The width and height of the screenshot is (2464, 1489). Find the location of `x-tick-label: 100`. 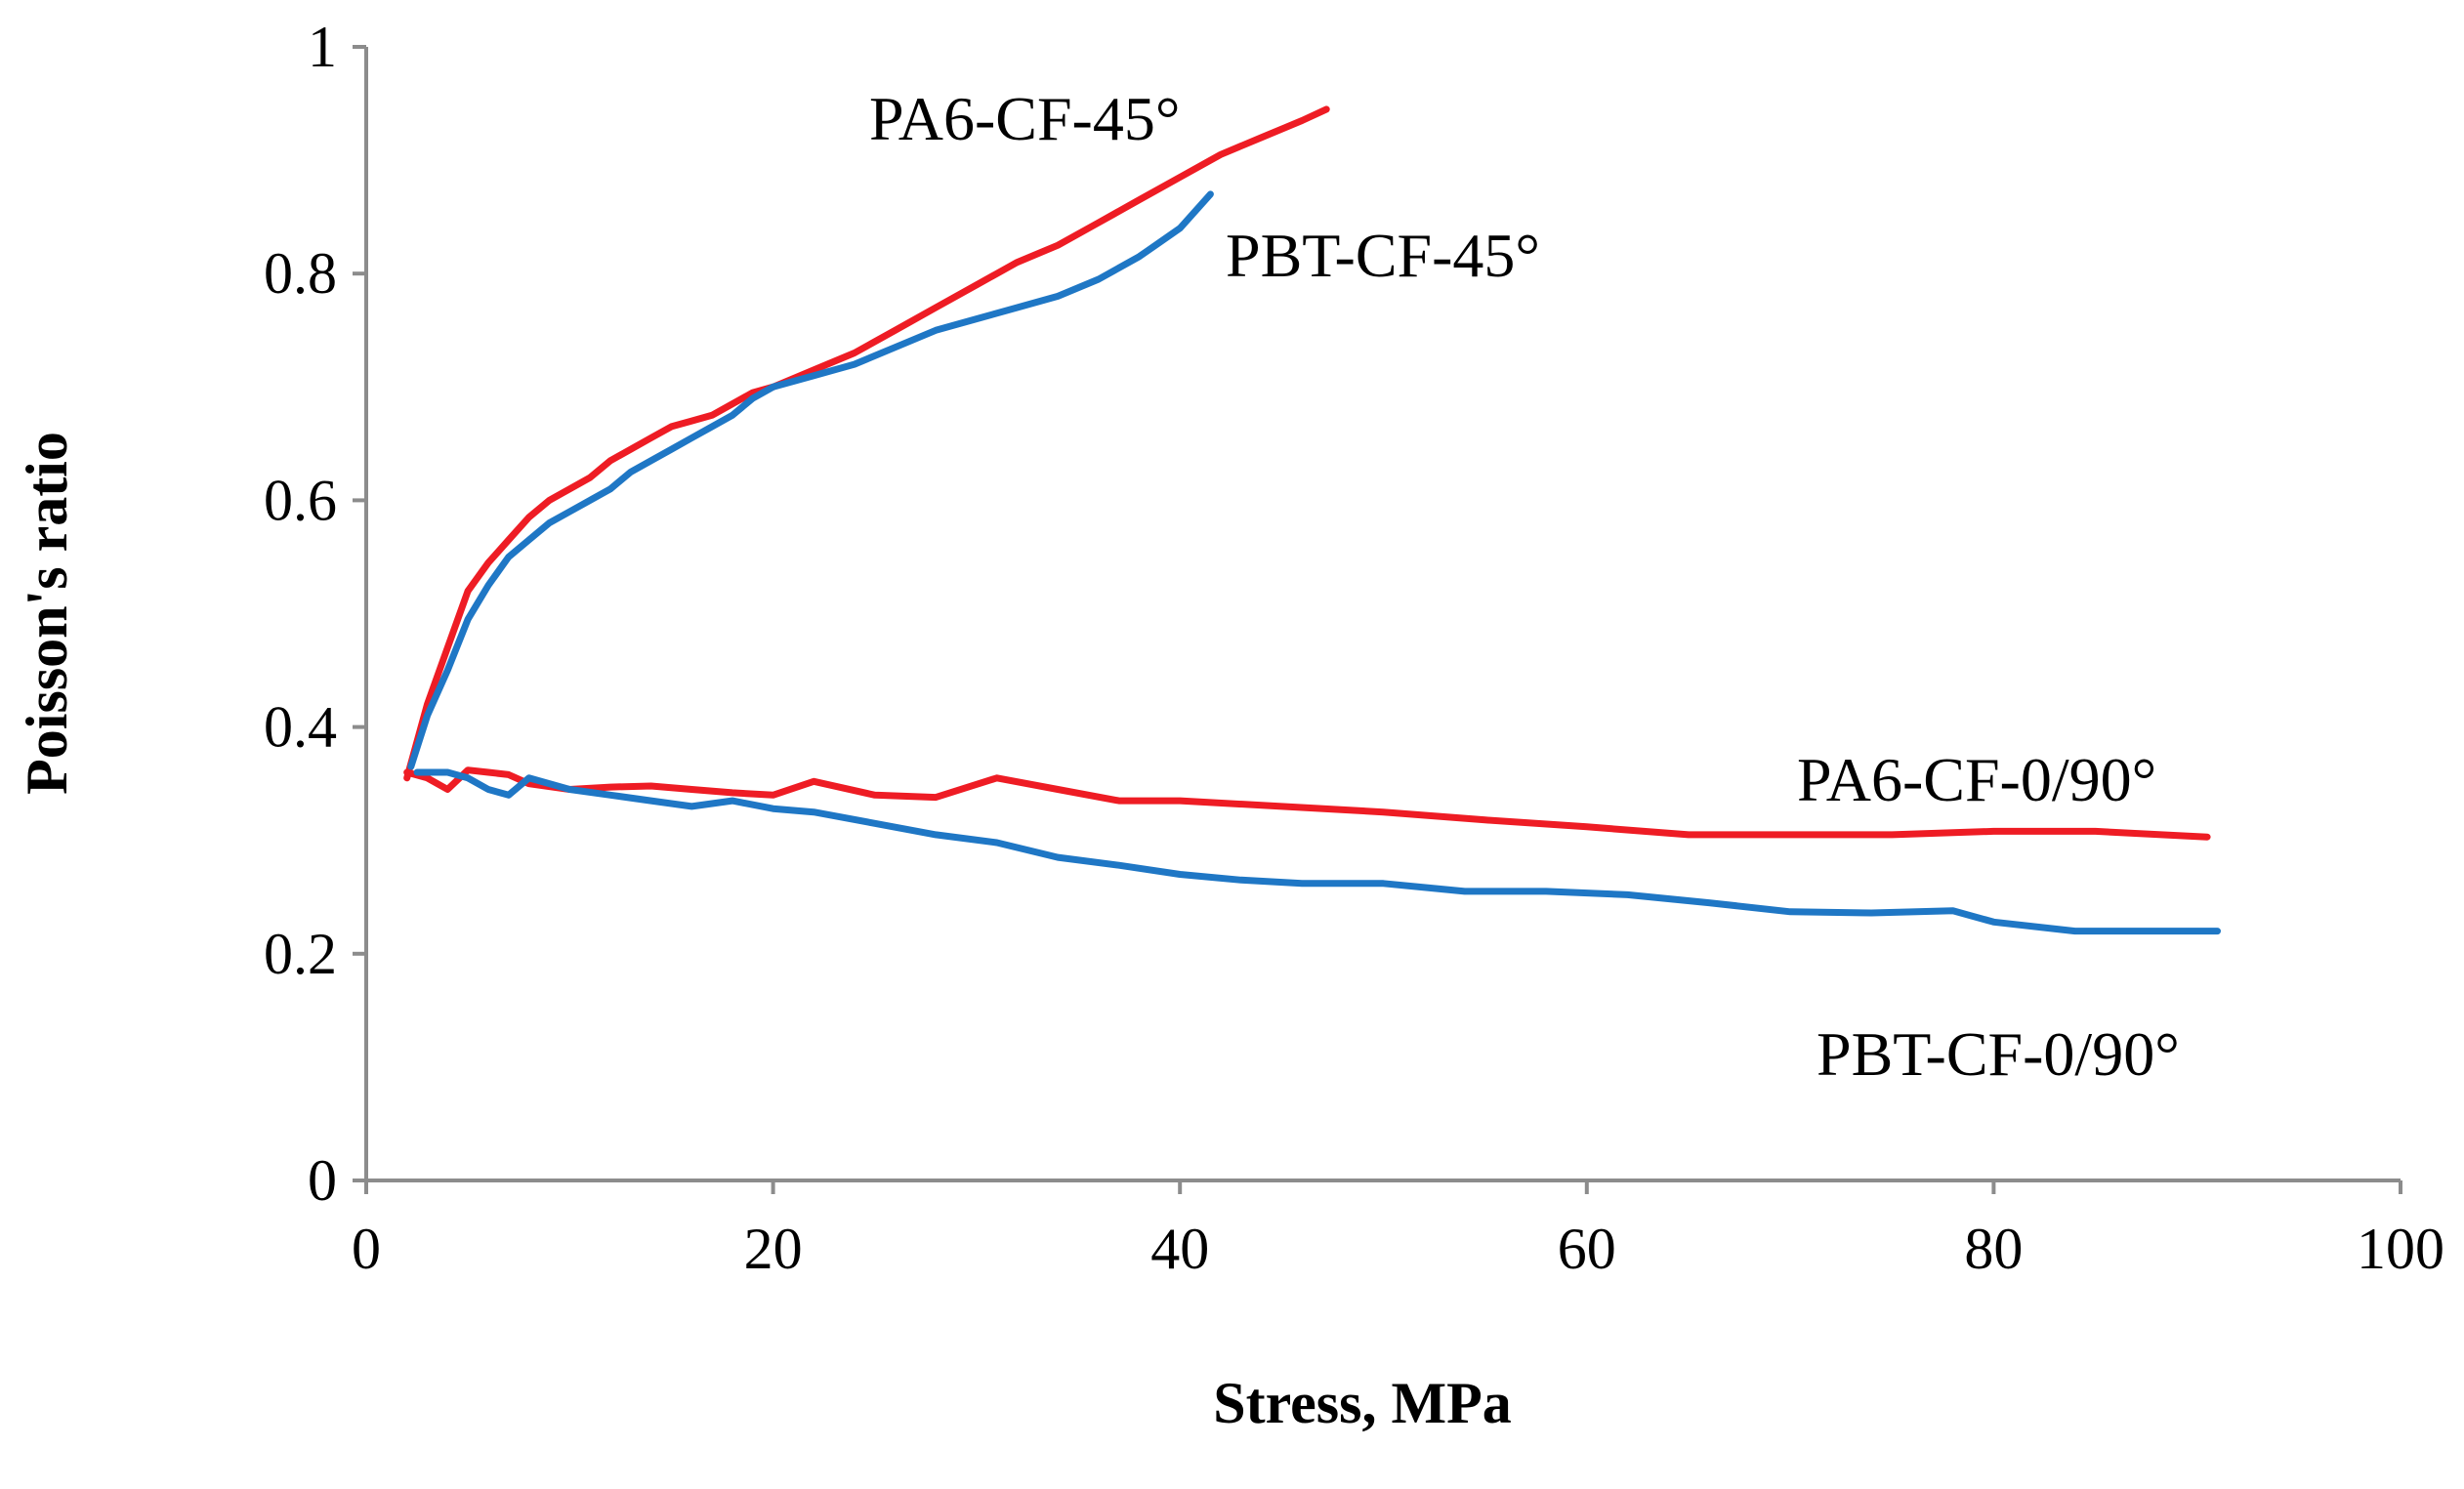

x-tick-label: 100 is located at coordinates (2400, 1249).